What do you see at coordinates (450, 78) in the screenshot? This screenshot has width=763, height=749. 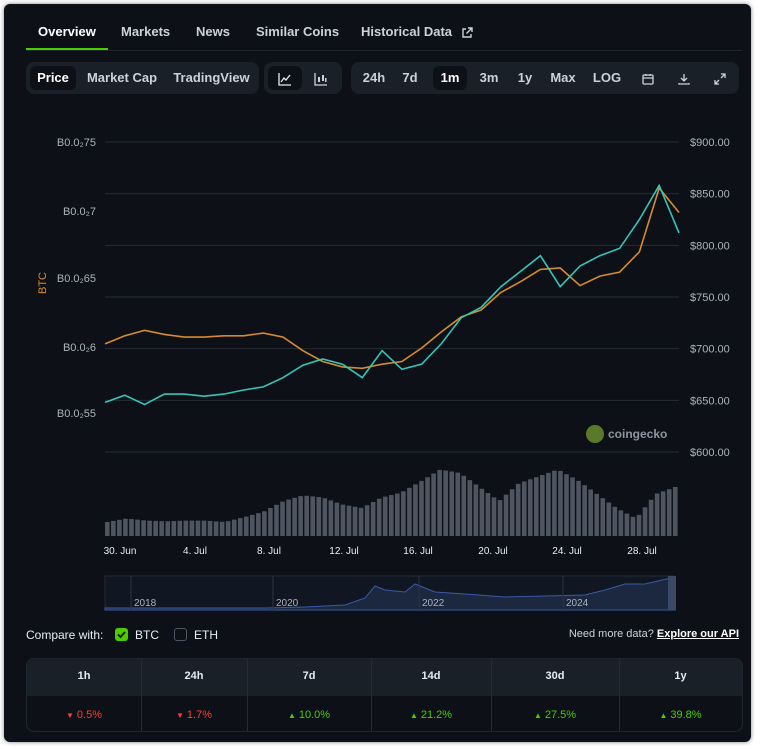 I see `range-1m-button: 1m` at bounding box center [450, 78].